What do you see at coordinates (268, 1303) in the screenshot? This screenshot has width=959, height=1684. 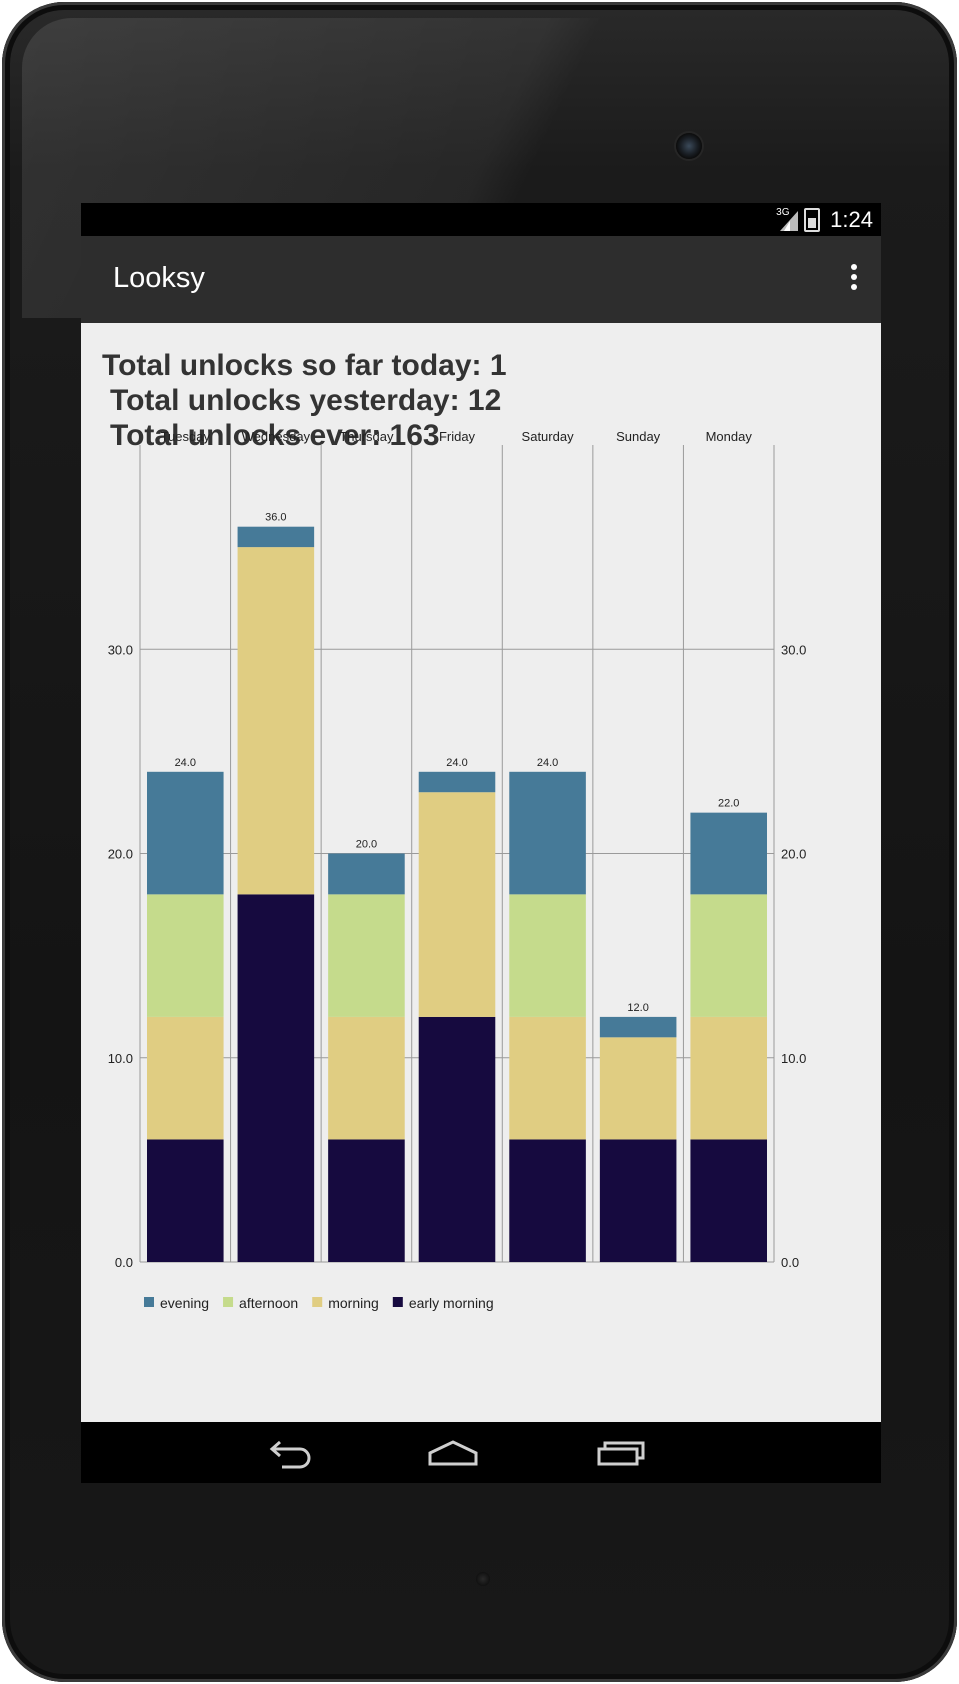 I see `legend-label: afternoon` at bounding box center [268, 1303].